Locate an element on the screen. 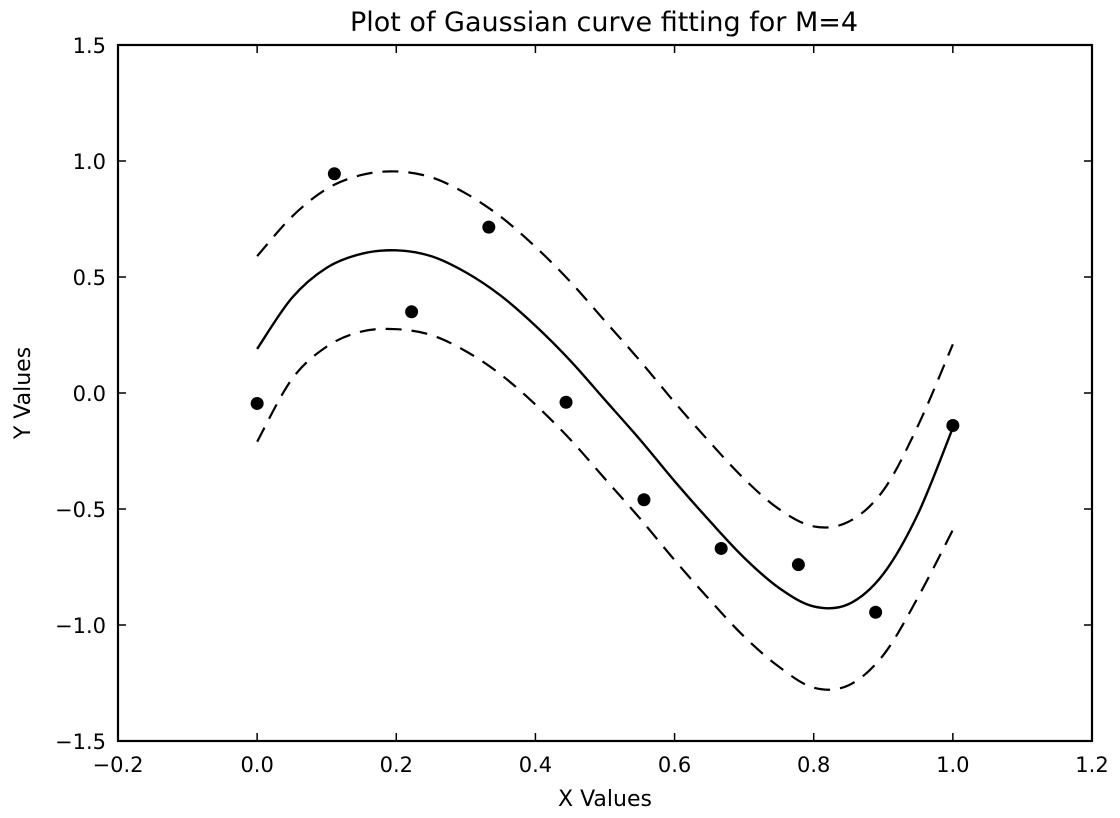 This screenshot has height=818, width=1120. y-tick-label: −1.0 is located at coordinates (80, 626).